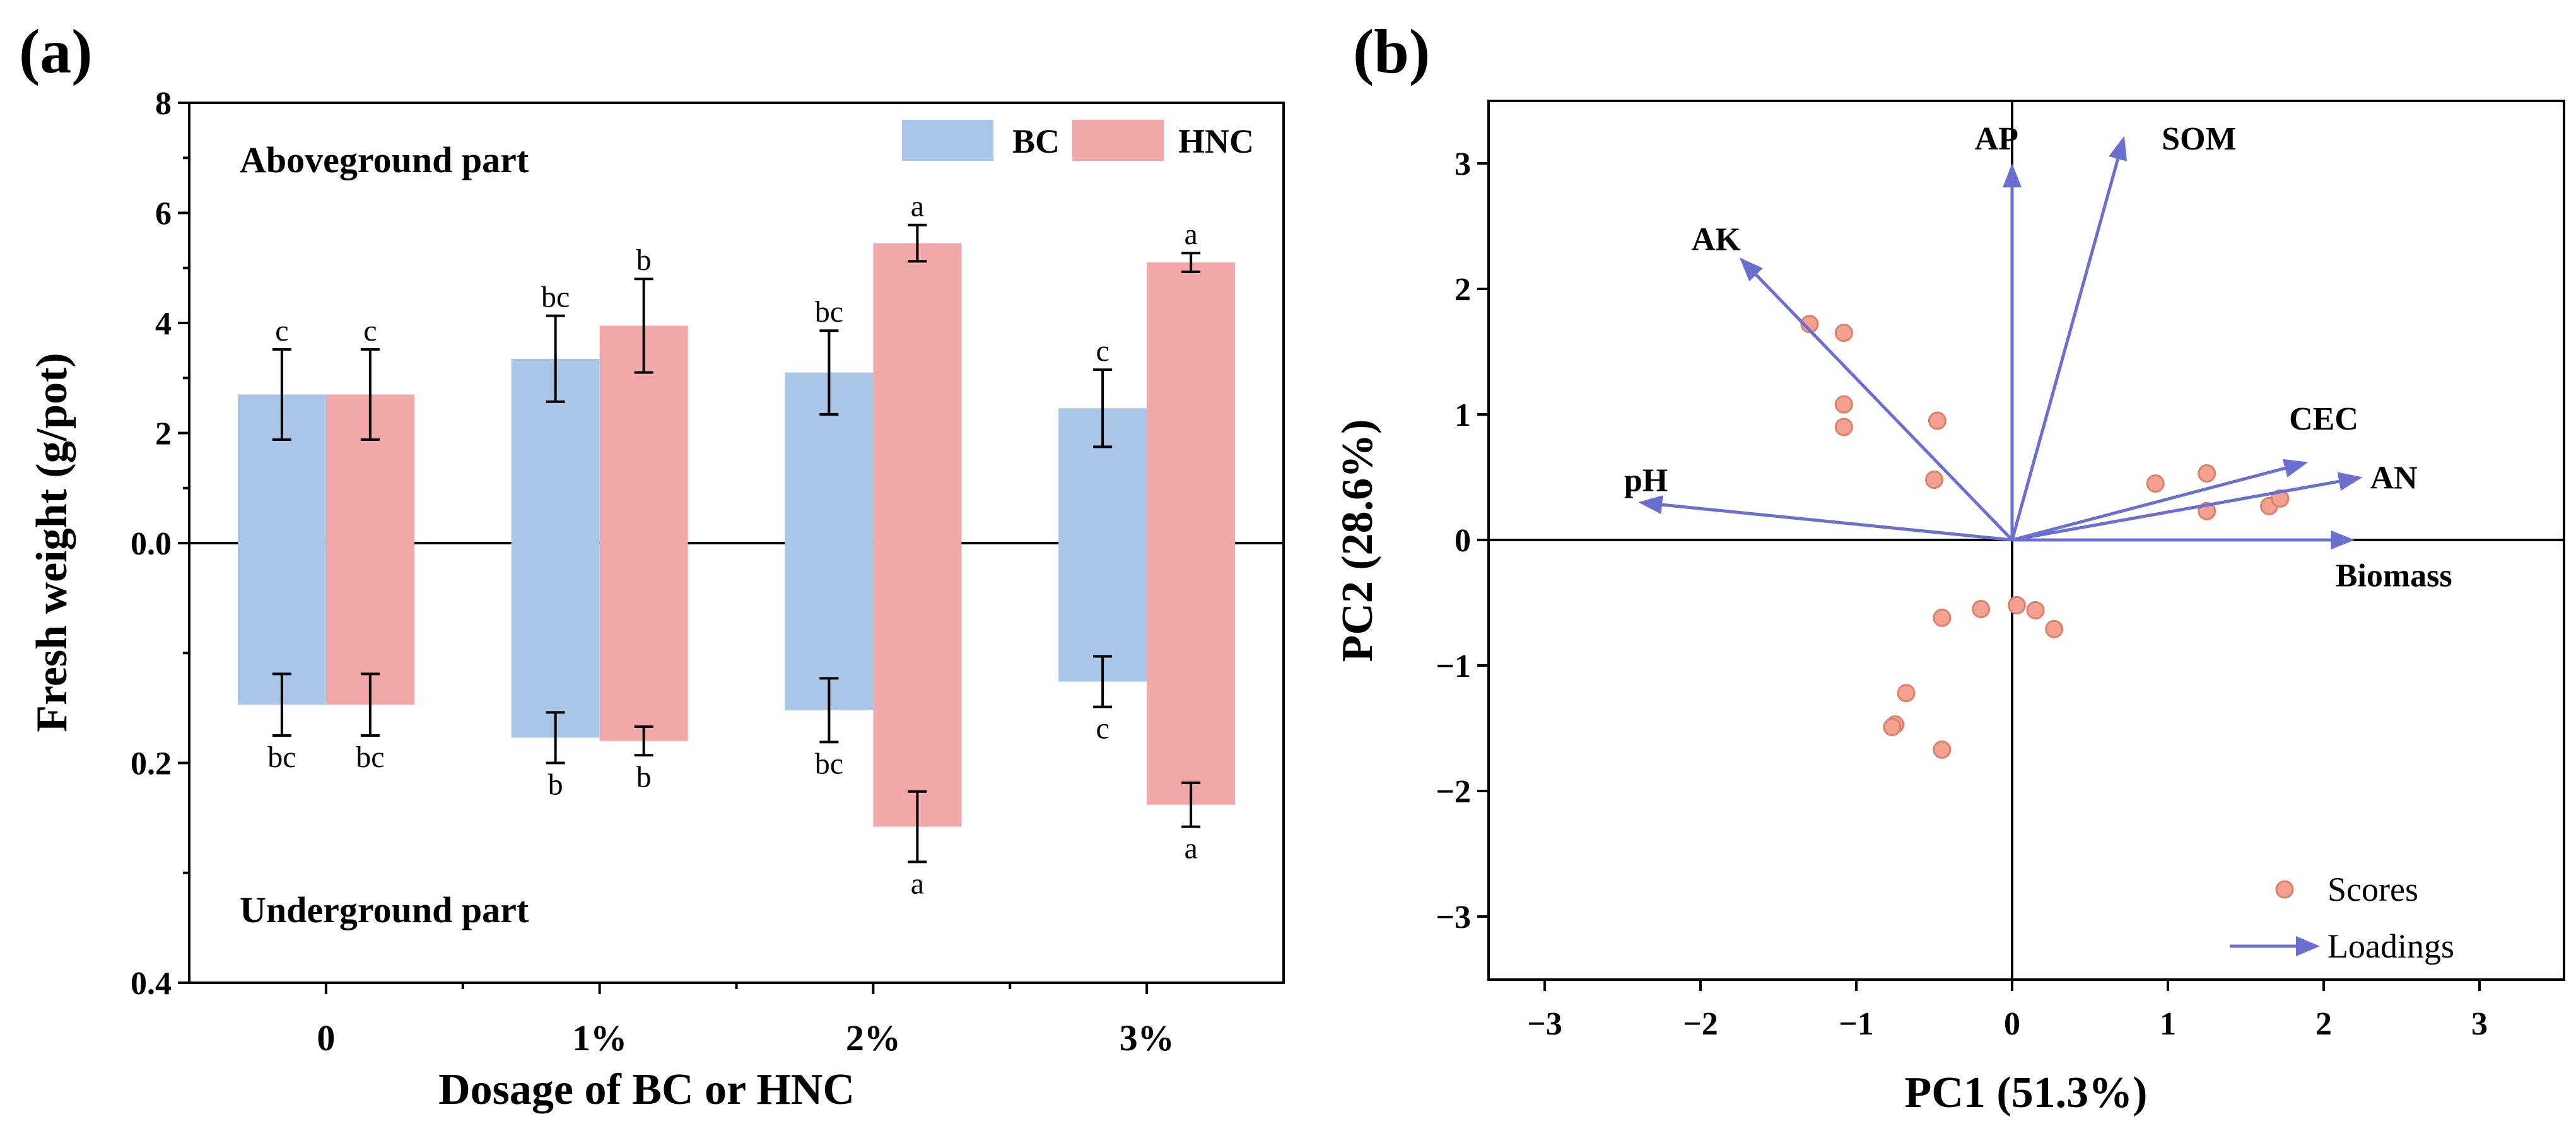 The width and height of the screenshot is (2576, 1131). What do you see at coordinates (1646, 480) in the screenshot?
I see `loading-label-ph: pH` at bounding box center [1646, 480].